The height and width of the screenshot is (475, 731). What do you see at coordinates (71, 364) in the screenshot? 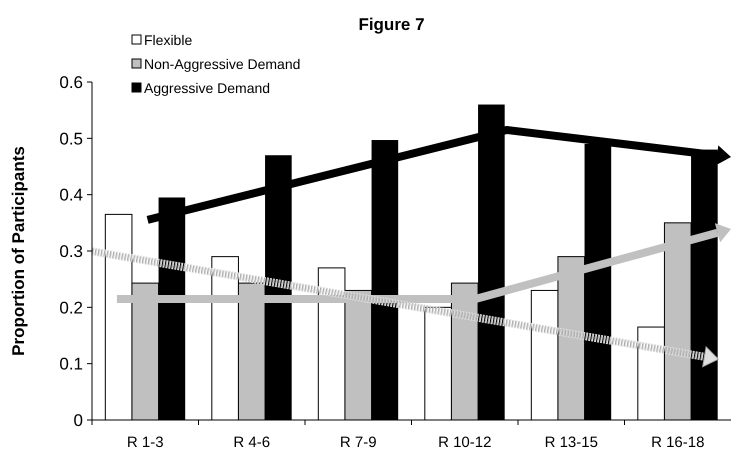
I see `y-tick-label: 0.1` at bounding box center [71, 364].